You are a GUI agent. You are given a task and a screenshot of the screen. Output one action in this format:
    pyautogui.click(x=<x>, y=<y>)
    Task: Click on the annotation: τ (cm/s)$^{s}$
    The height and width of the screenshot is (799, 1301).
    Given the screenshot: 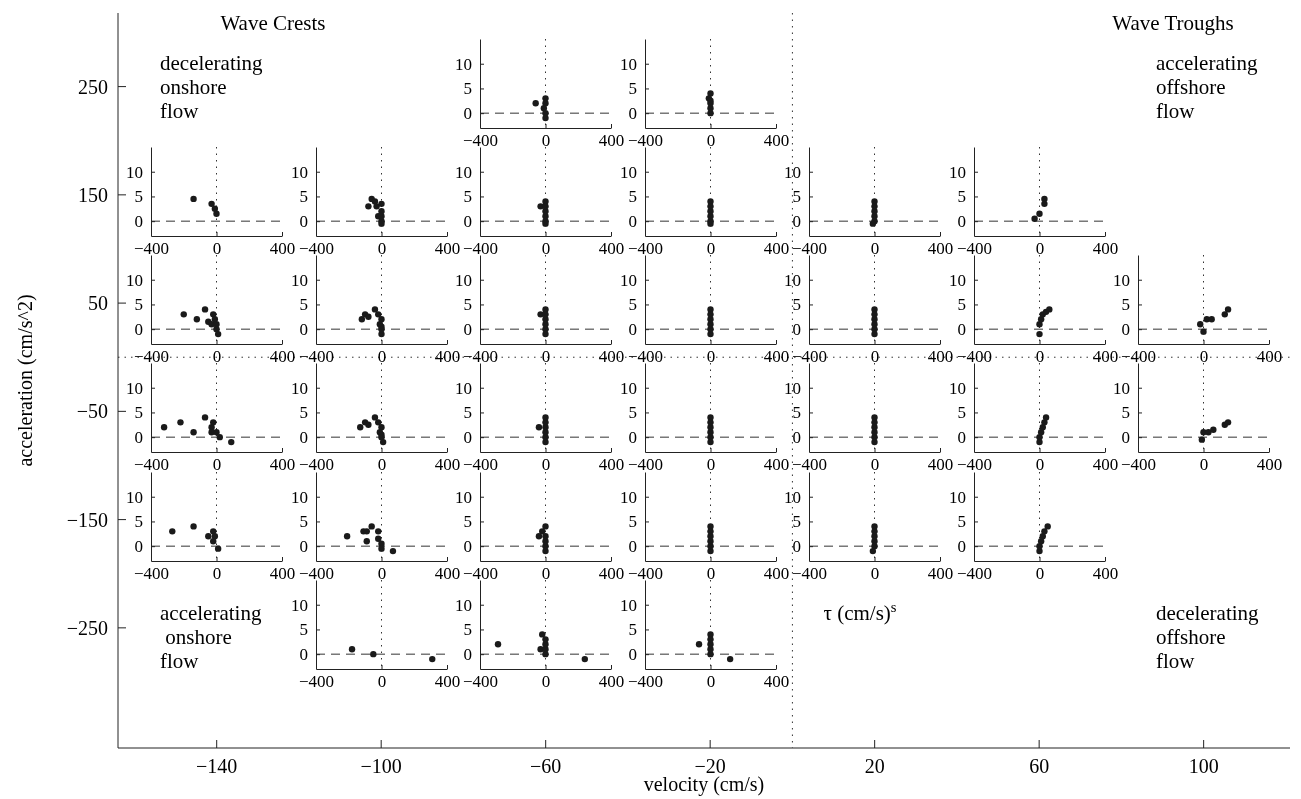 What is the action you would take?
    pyautogui.click(x=860, y=612)
    